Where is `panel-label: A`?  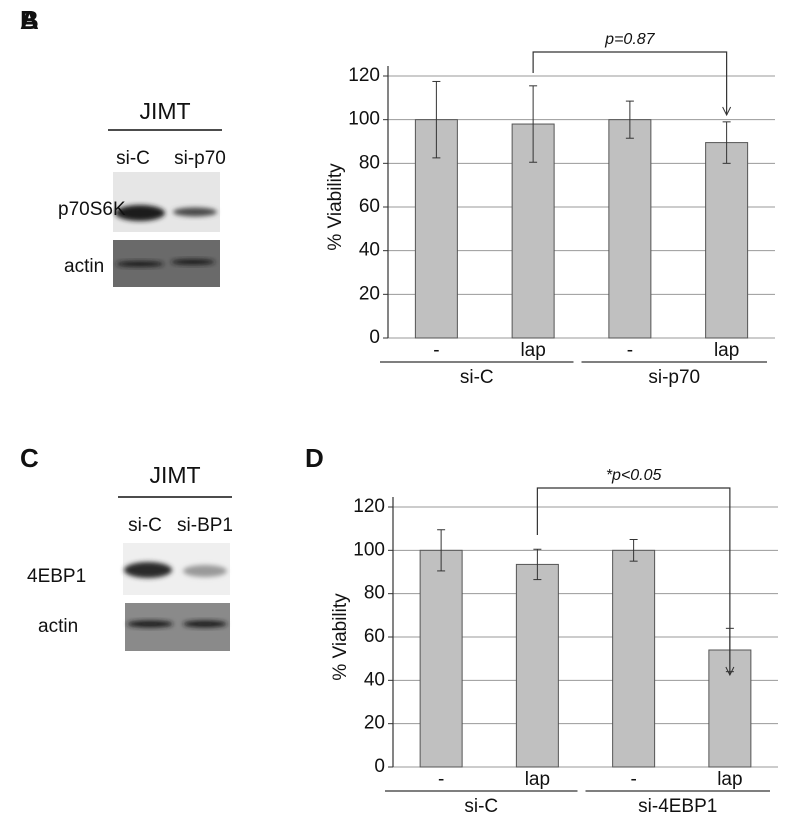 panel-label: A is located at coordinates (29, 20).